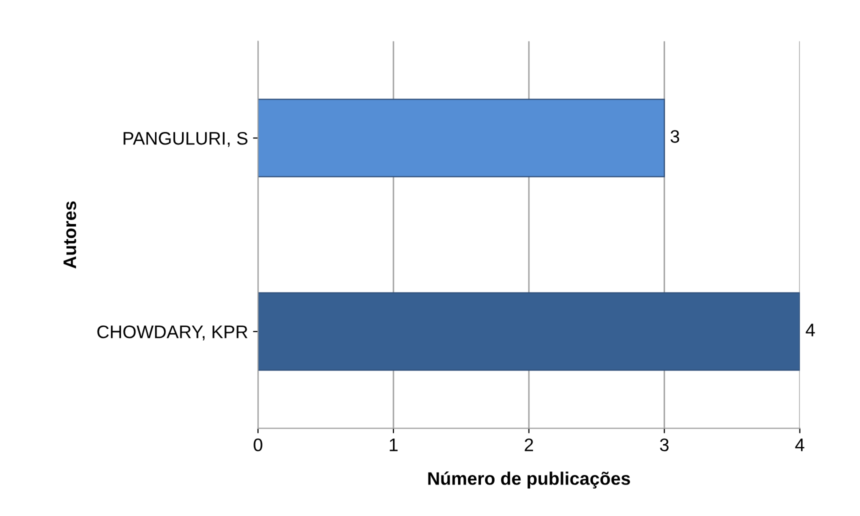  Describe the element at coordinates (186, 139) in the screenshot. I see `y-tick-label: PANGULURI, S` at that location.